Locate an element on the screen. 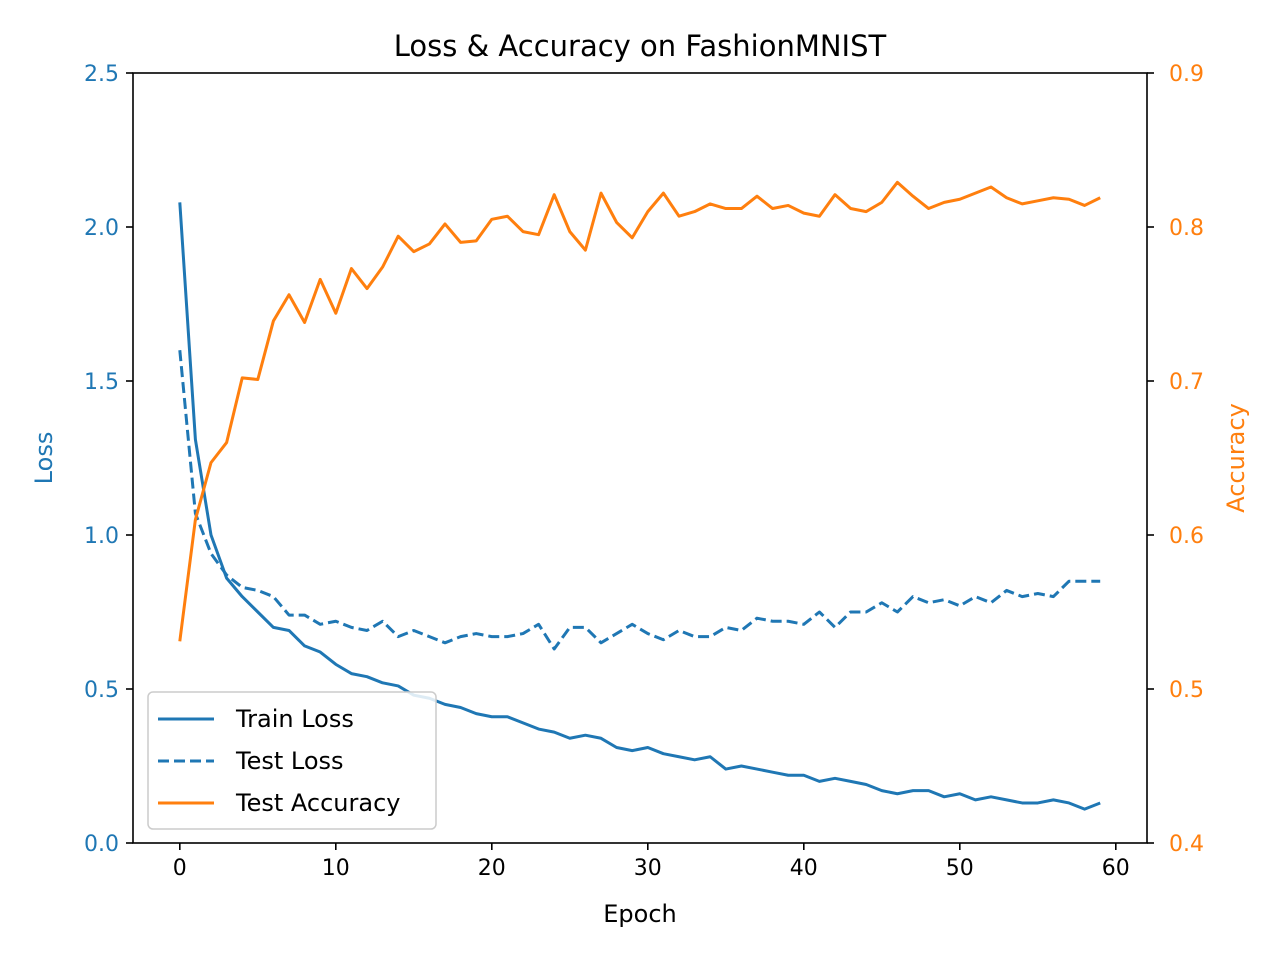 The image size is (1280, 960). y-left-tick-label: 1.5 is located at coordinates (101, 382).